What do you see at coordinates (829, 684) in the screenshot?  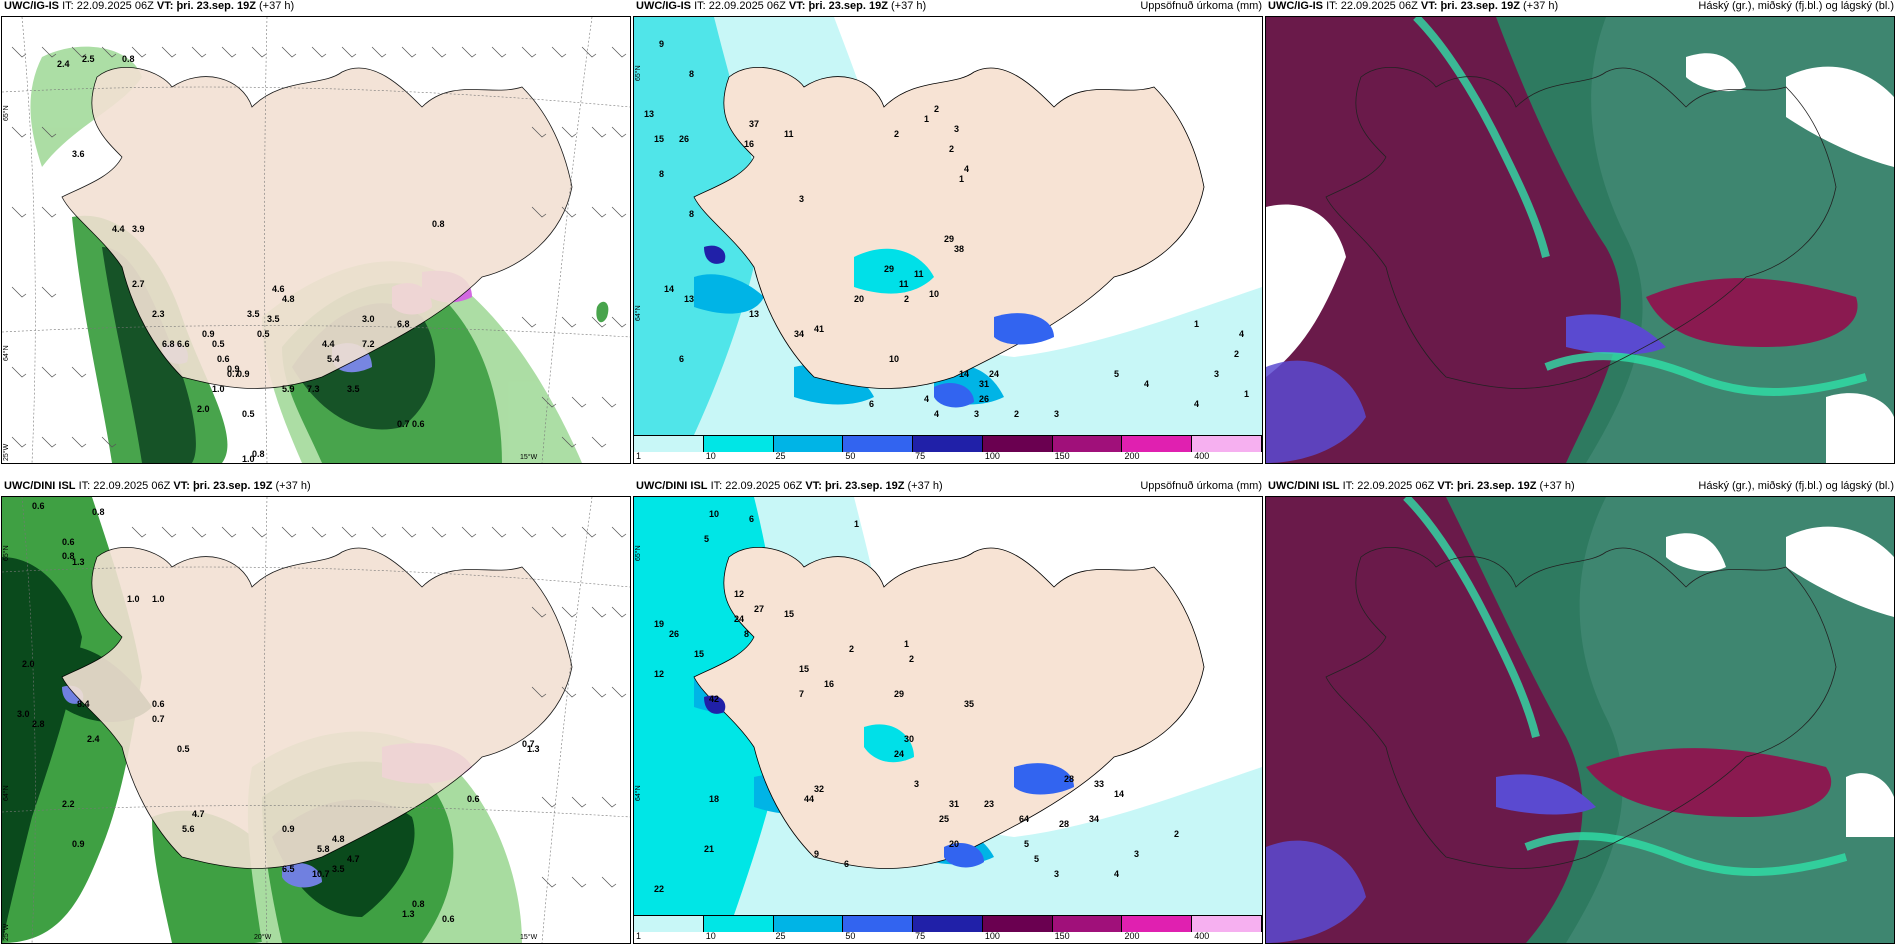 I see `map-value-label: 16` at bounding box center [829, 684].